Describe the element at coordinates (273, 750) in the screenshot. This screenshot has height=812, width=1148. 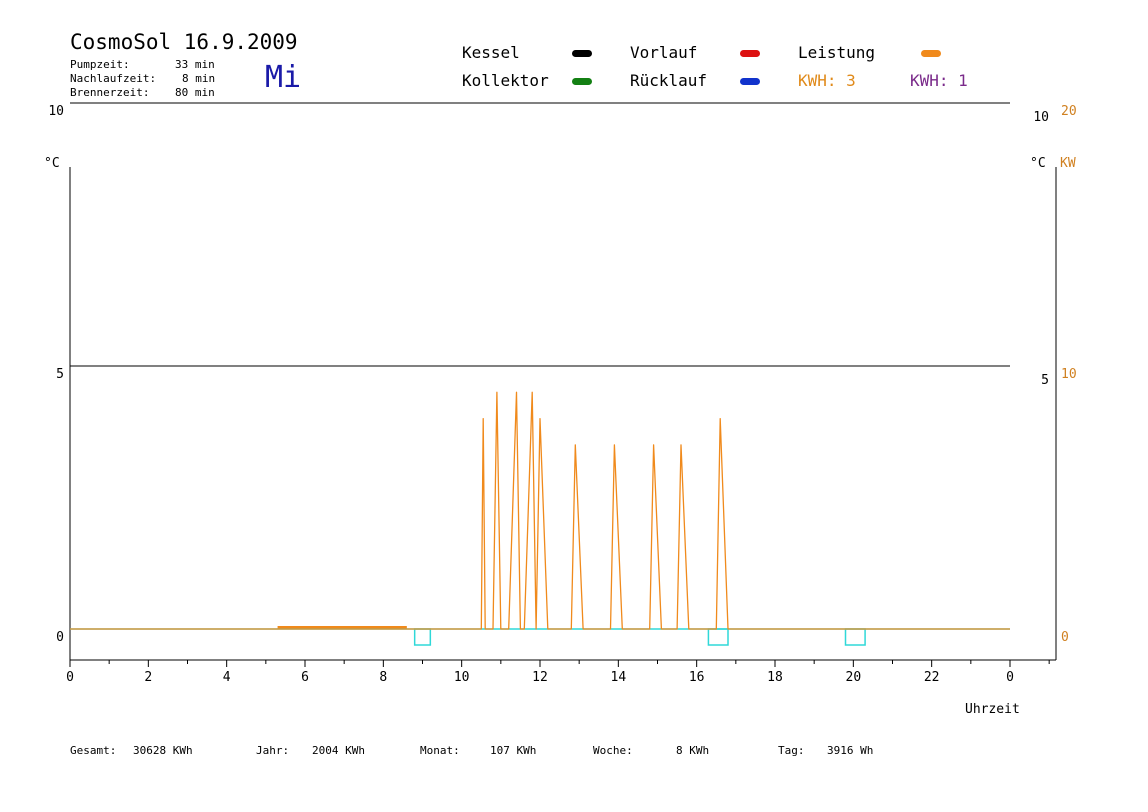
I see `footer-jahr-label: Jahr:` at that location.